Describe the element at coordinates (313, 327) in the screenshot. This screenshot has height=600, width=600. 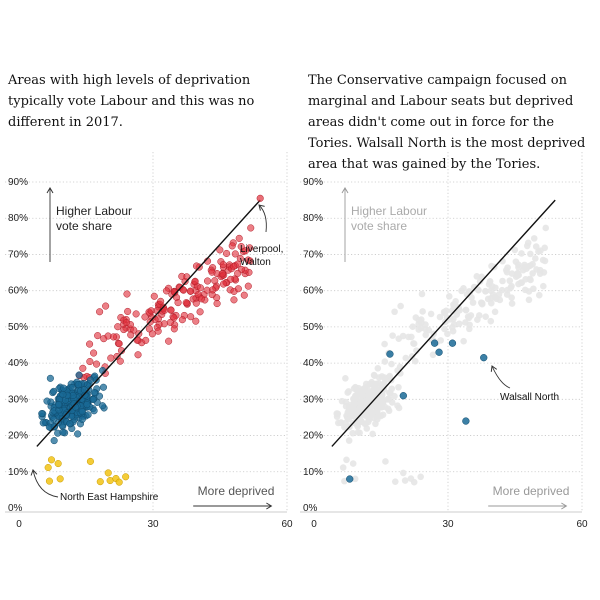
I see `y-tick-label: 50%` at that location.